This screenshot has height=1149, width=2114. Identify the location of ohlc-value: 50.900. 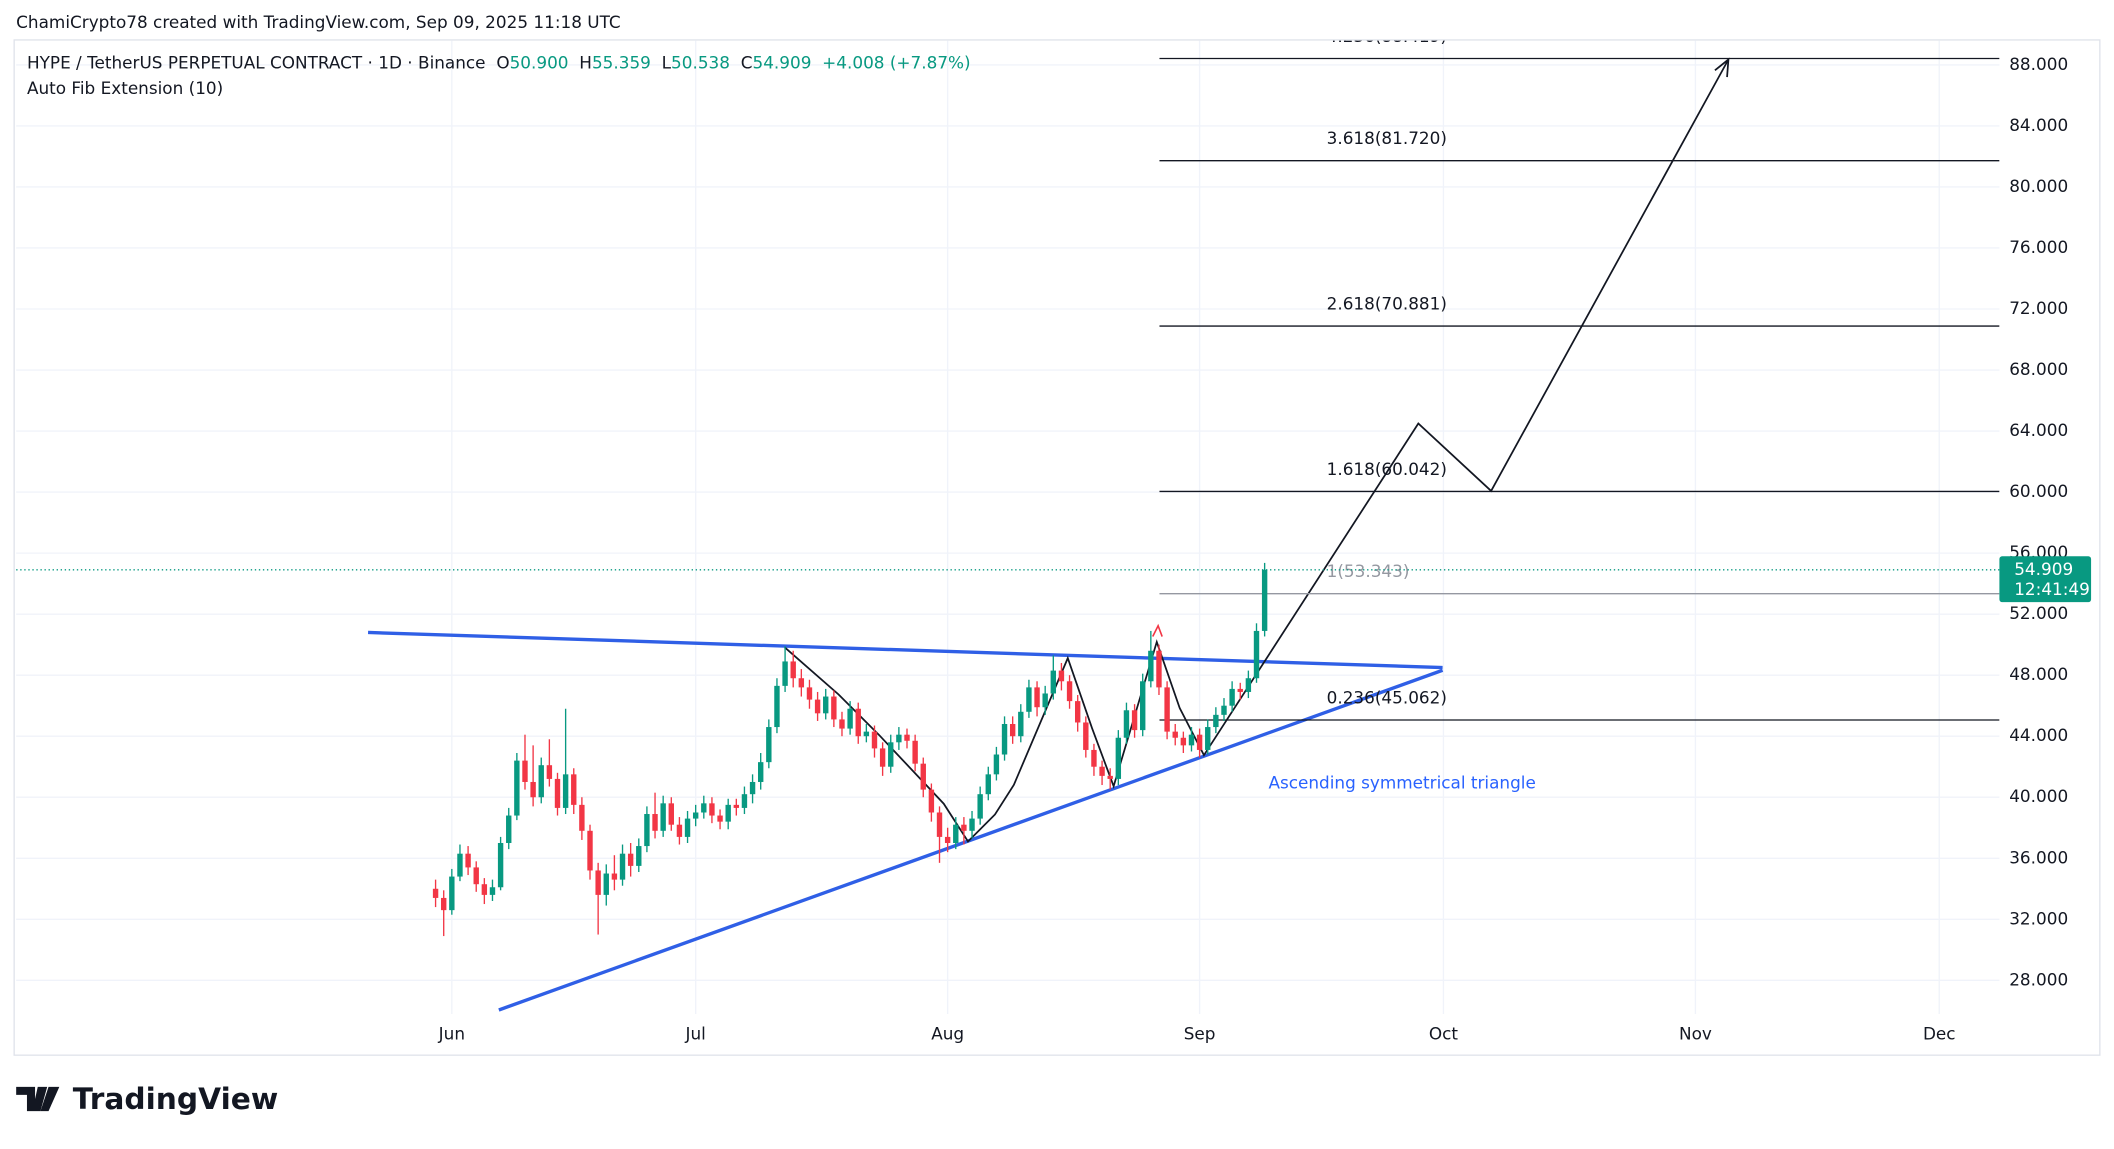
(539, 63).